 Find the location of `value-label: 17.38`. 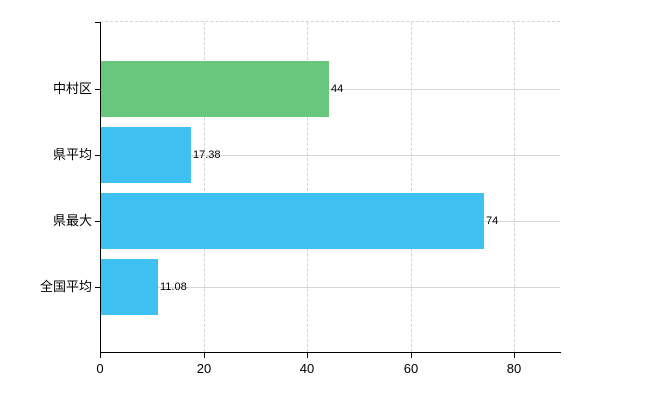

value-label: 17.38 is located at coordinates (207, 155).